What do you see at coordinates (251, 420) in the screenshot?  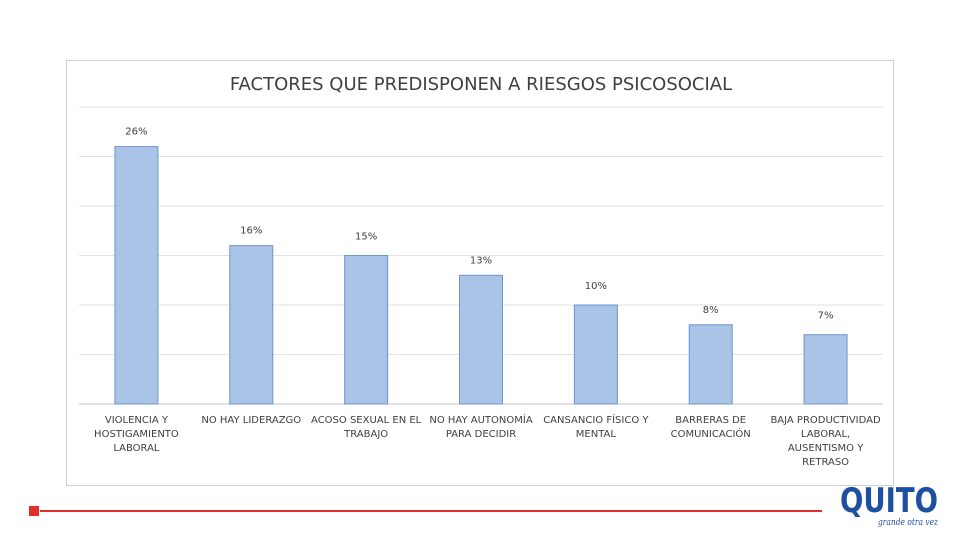 I see `category-label: NO HAY LIDERAZGO` at bounding box center [251, 420].